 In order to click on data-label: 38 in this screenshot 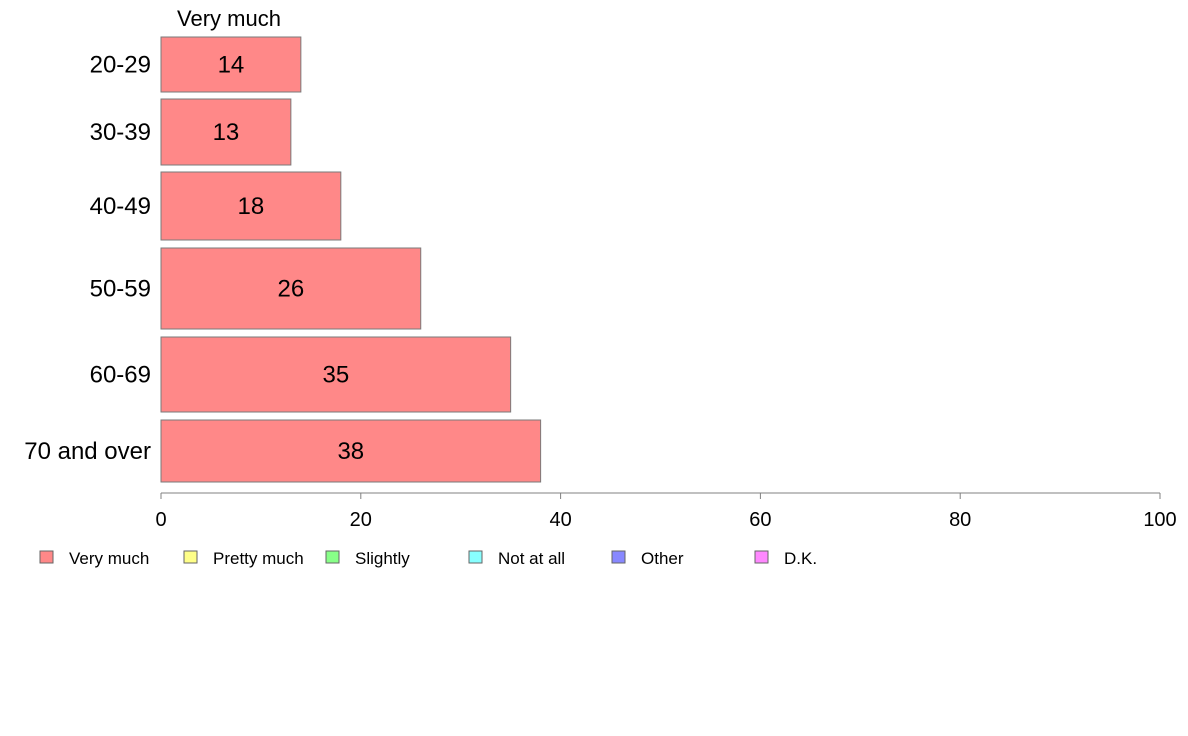, I will do `click(350, 451)`.